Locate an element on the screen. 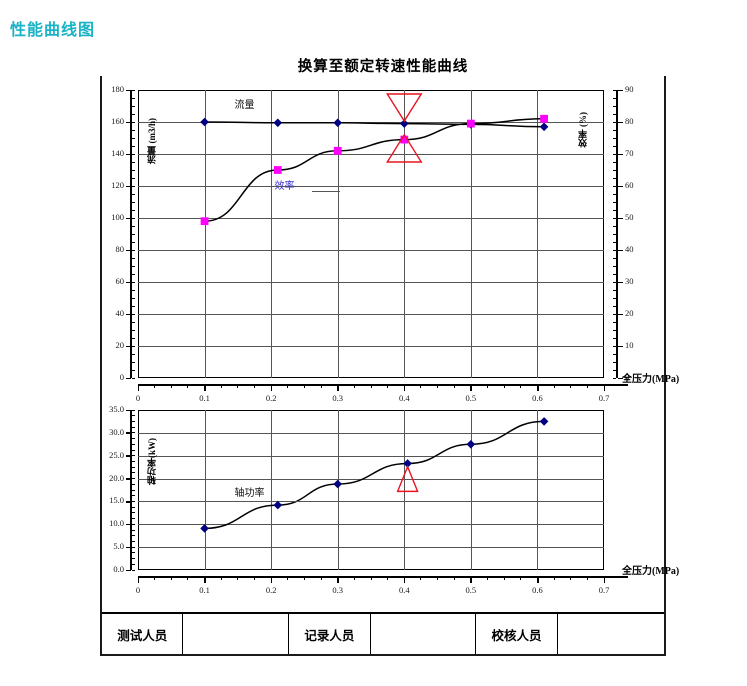 Image resolution: width=747 pixels, height=686 pixels. x-axis-tick-label: 0.3 is located at coordinates (338, 590).